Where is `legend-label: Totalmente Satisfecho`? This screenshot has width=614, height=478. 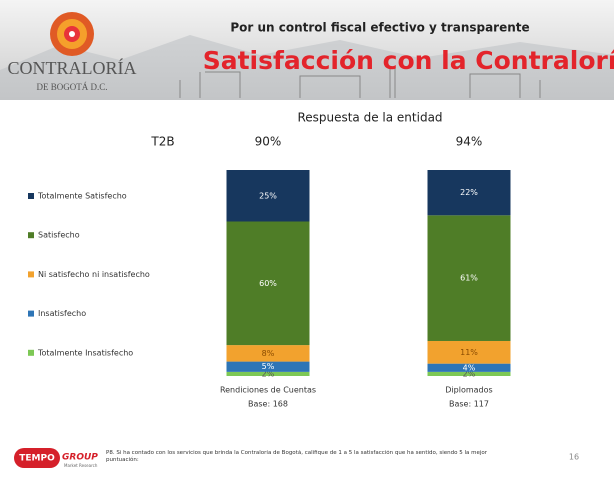
legend-label: Totalmente Satisfecho is located at coordinates (82, 196).